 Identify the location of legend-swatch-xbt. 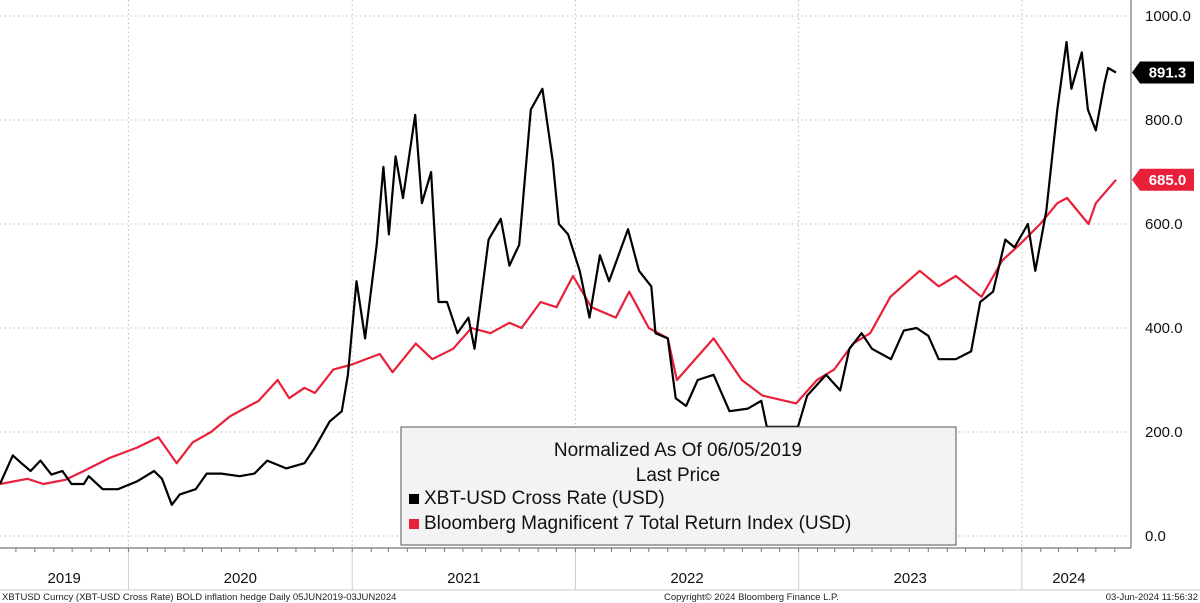
(414, 499).